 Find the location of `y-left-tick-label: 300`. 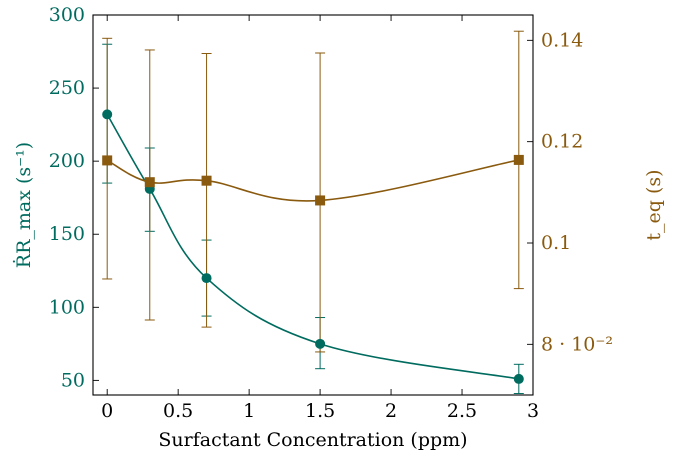

y-left-tick-label: 300 is located at coordinates (67, 15).